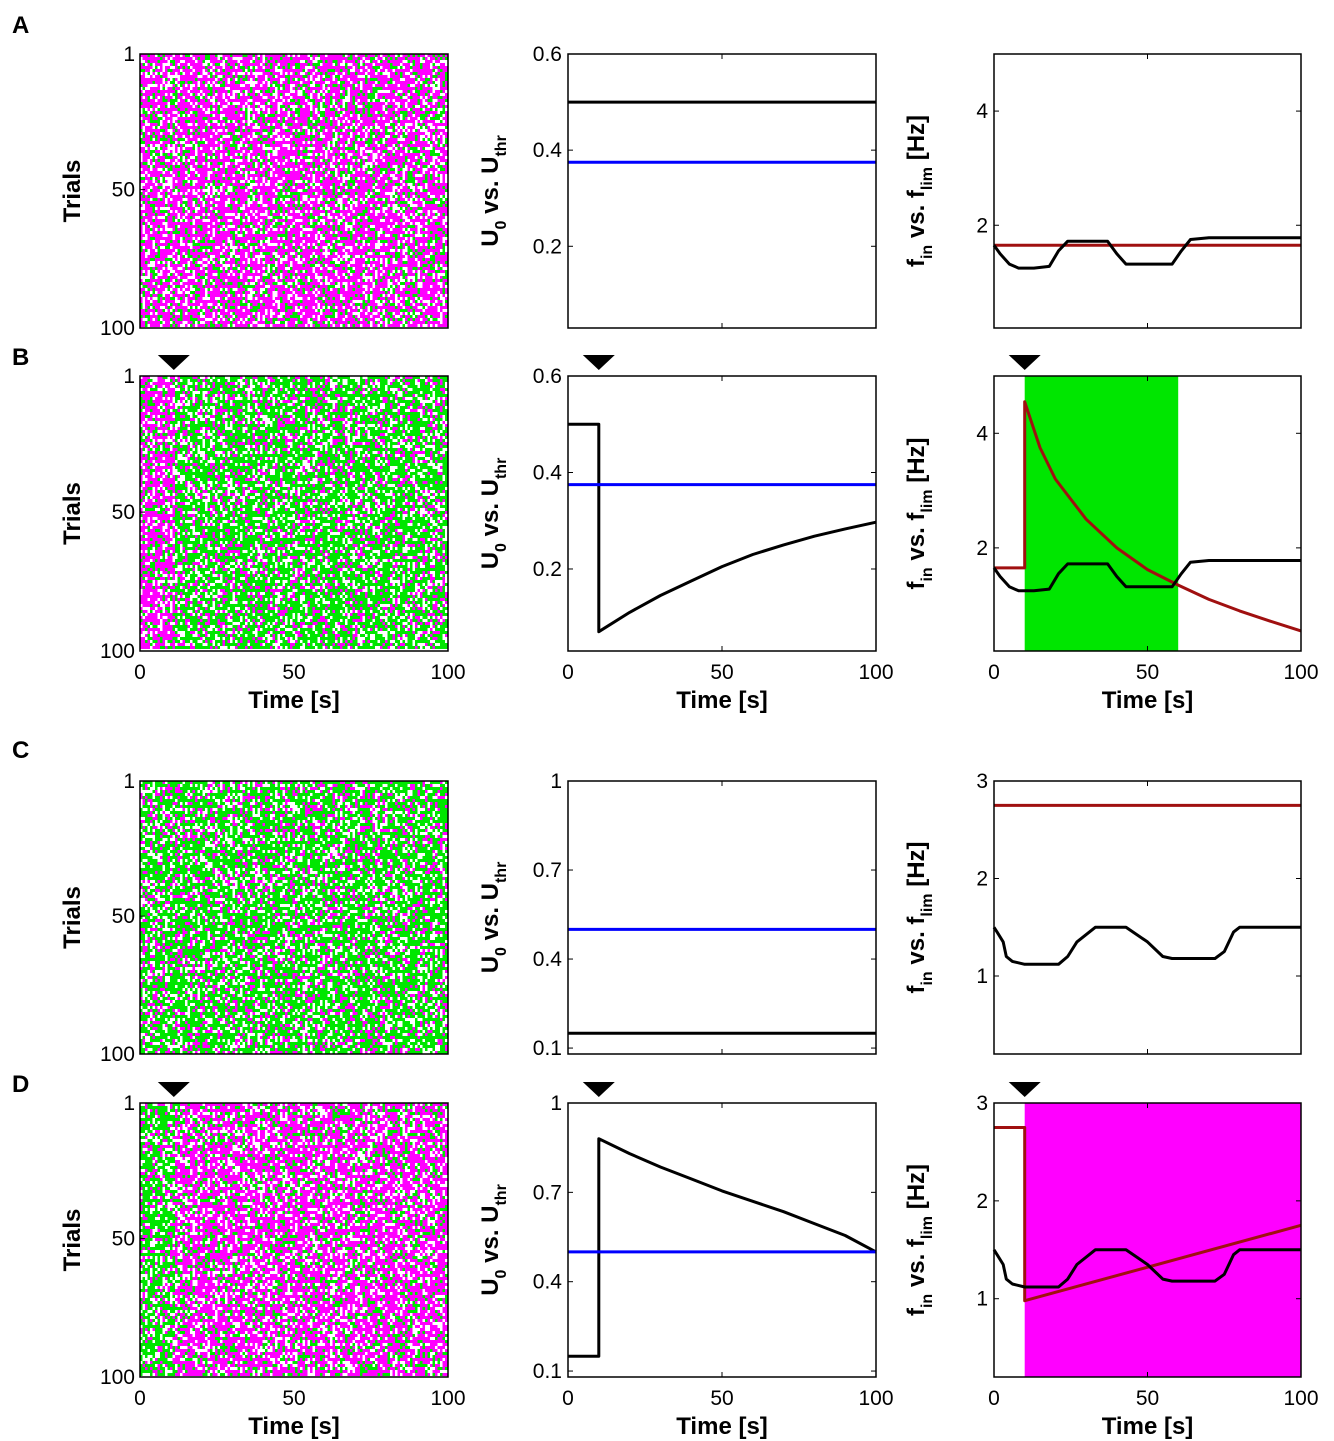 Image resolution: width=1334 pixels, height=1441 pixels. What do you see at coordinates (982, 225) in the screenshot?
I see `ytick-label: 2` at bounding box center [982, 225].